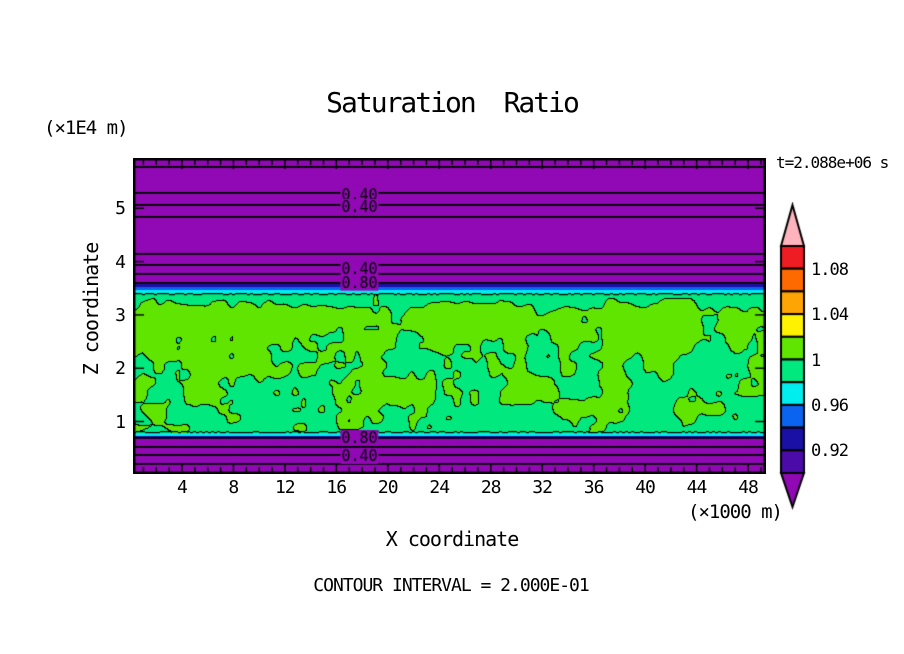  I want to click on z-tick-label: 4, so click(120, 262).